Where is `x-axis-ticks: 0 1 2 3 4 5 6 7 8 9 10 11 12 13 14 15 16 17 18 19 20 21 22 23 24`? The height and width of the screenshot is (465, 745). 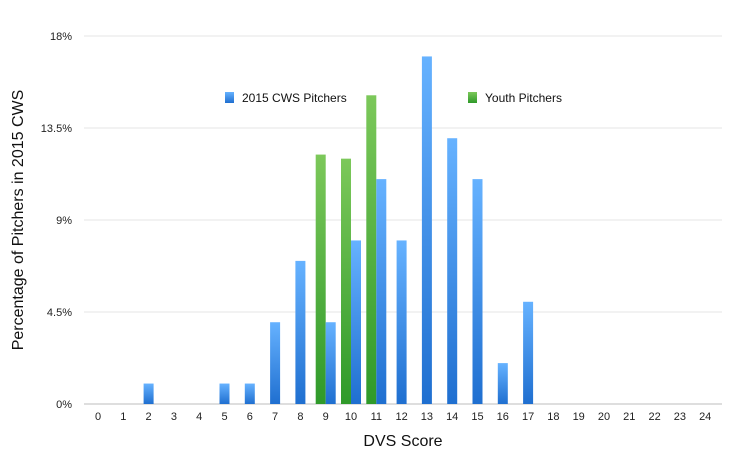
x-axis-ticks: 0 1 2 3 4 5 6 7 8 9 10 11 12 13 14 15 16 17 18 19 20 21 22 23 24 is located at coordinates (403, 417).